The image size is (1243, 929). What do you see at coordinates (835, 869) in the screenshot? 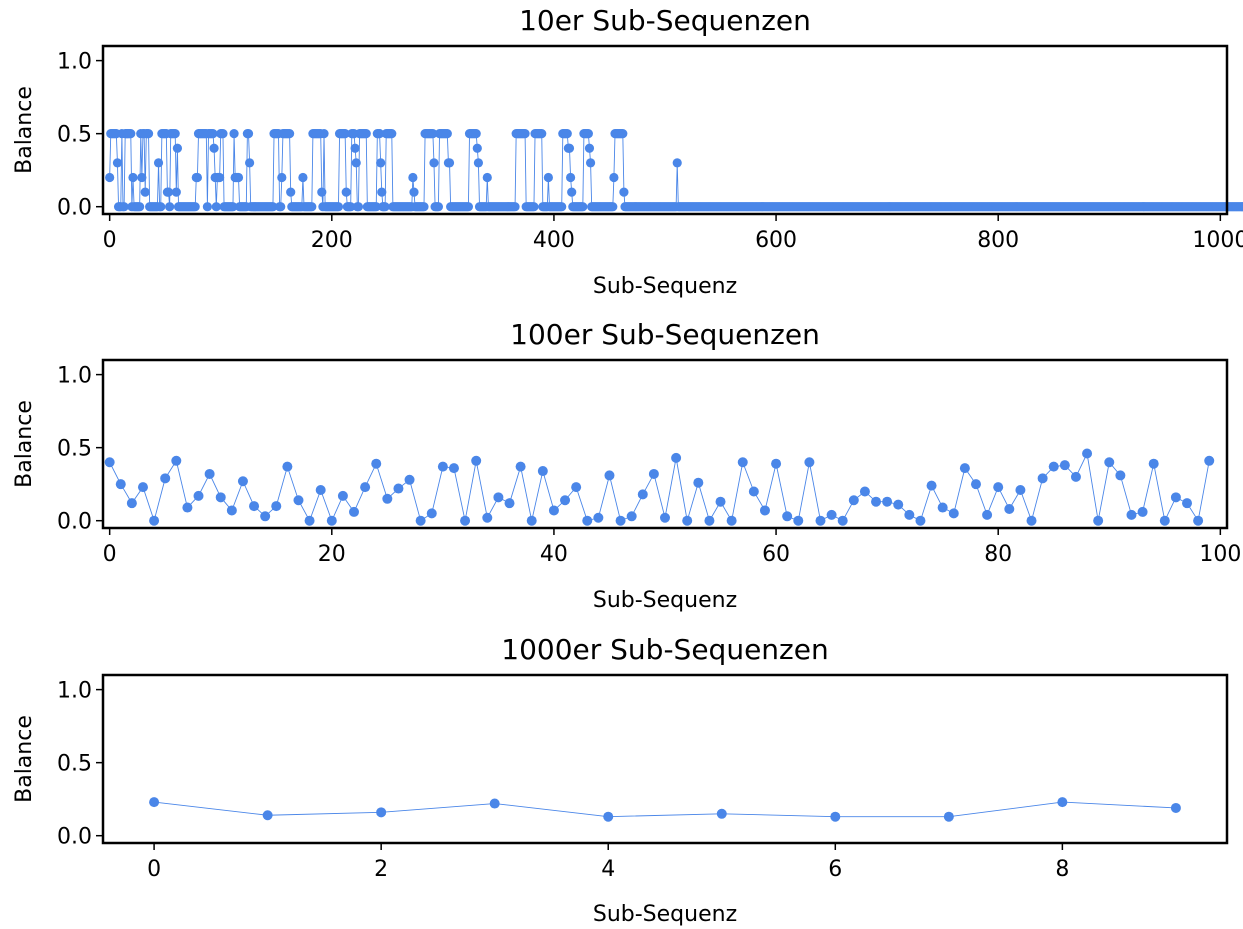
I see `x-tick-label: 6` at bounding box center [835, 869].